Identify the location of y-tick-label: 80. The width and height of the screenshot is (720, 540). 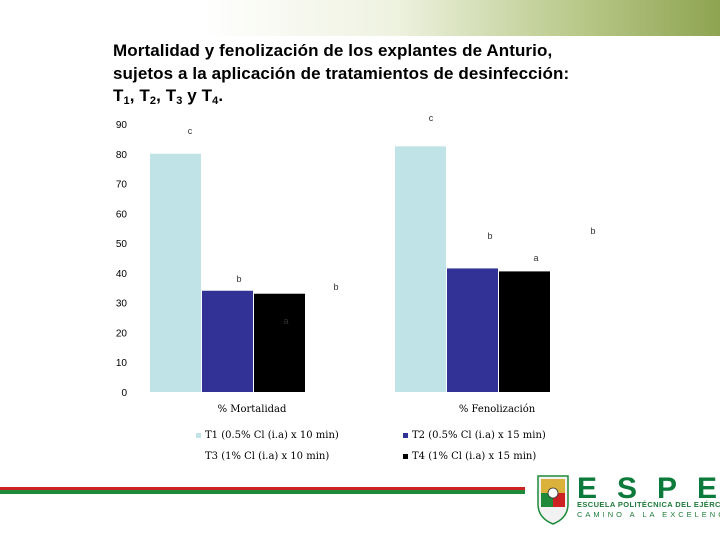
(122, 155).